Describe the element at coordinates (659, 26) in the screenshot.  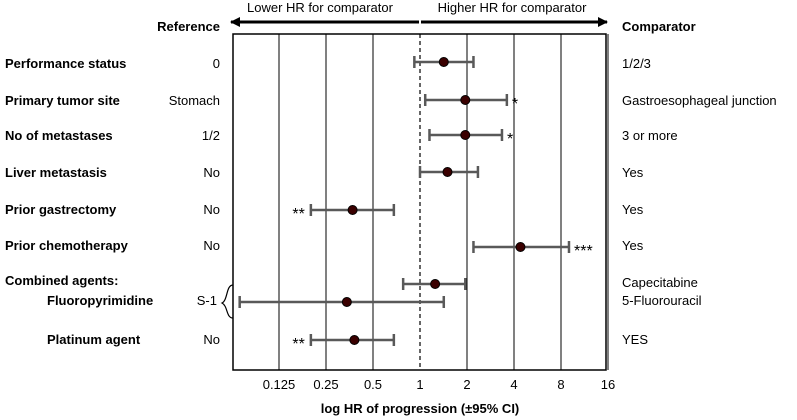
I see `comparator-header: Comparator` at that location.